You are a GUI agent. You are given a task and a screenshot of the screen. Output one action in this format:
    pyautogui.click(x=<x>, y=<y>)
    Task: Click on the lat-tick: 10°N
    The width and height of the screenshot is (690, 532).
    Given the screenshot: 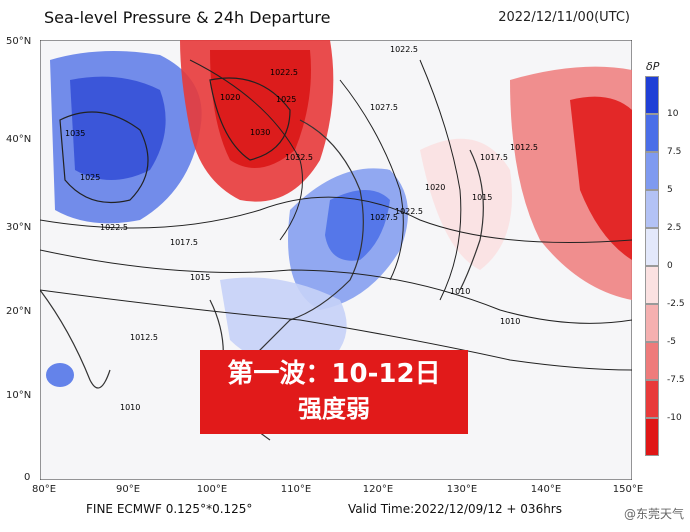 What is the action you would take?
    pyautogui.click(x=19, y=395)
    